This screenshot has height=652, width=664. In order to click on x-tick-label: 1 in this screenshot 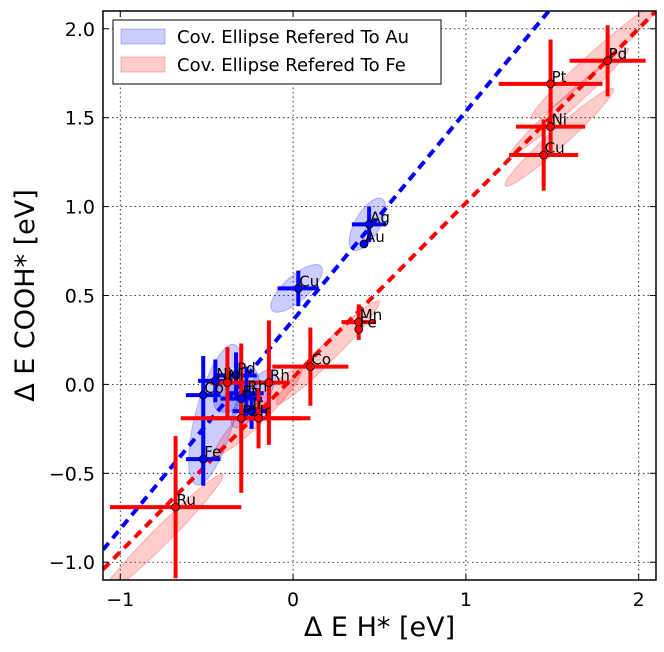, I will do `click(466, 600)`.